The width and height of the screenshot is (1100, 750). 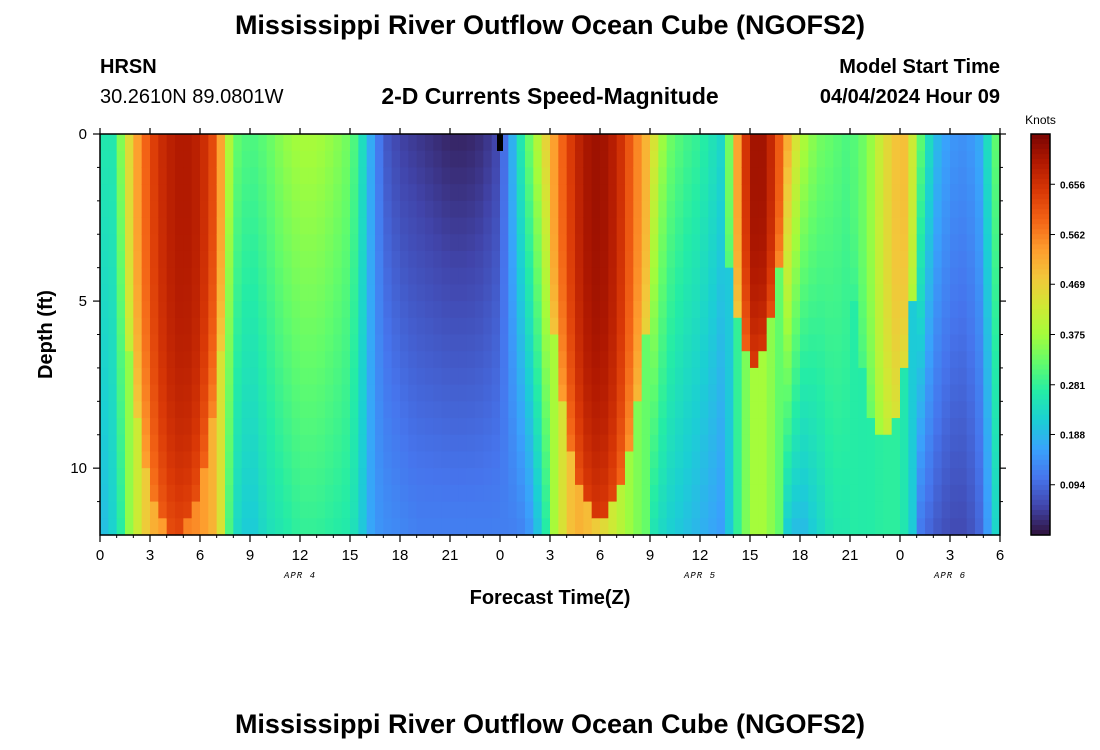 I want to click on y-tick-label: 10, so click(x=78, y=468).